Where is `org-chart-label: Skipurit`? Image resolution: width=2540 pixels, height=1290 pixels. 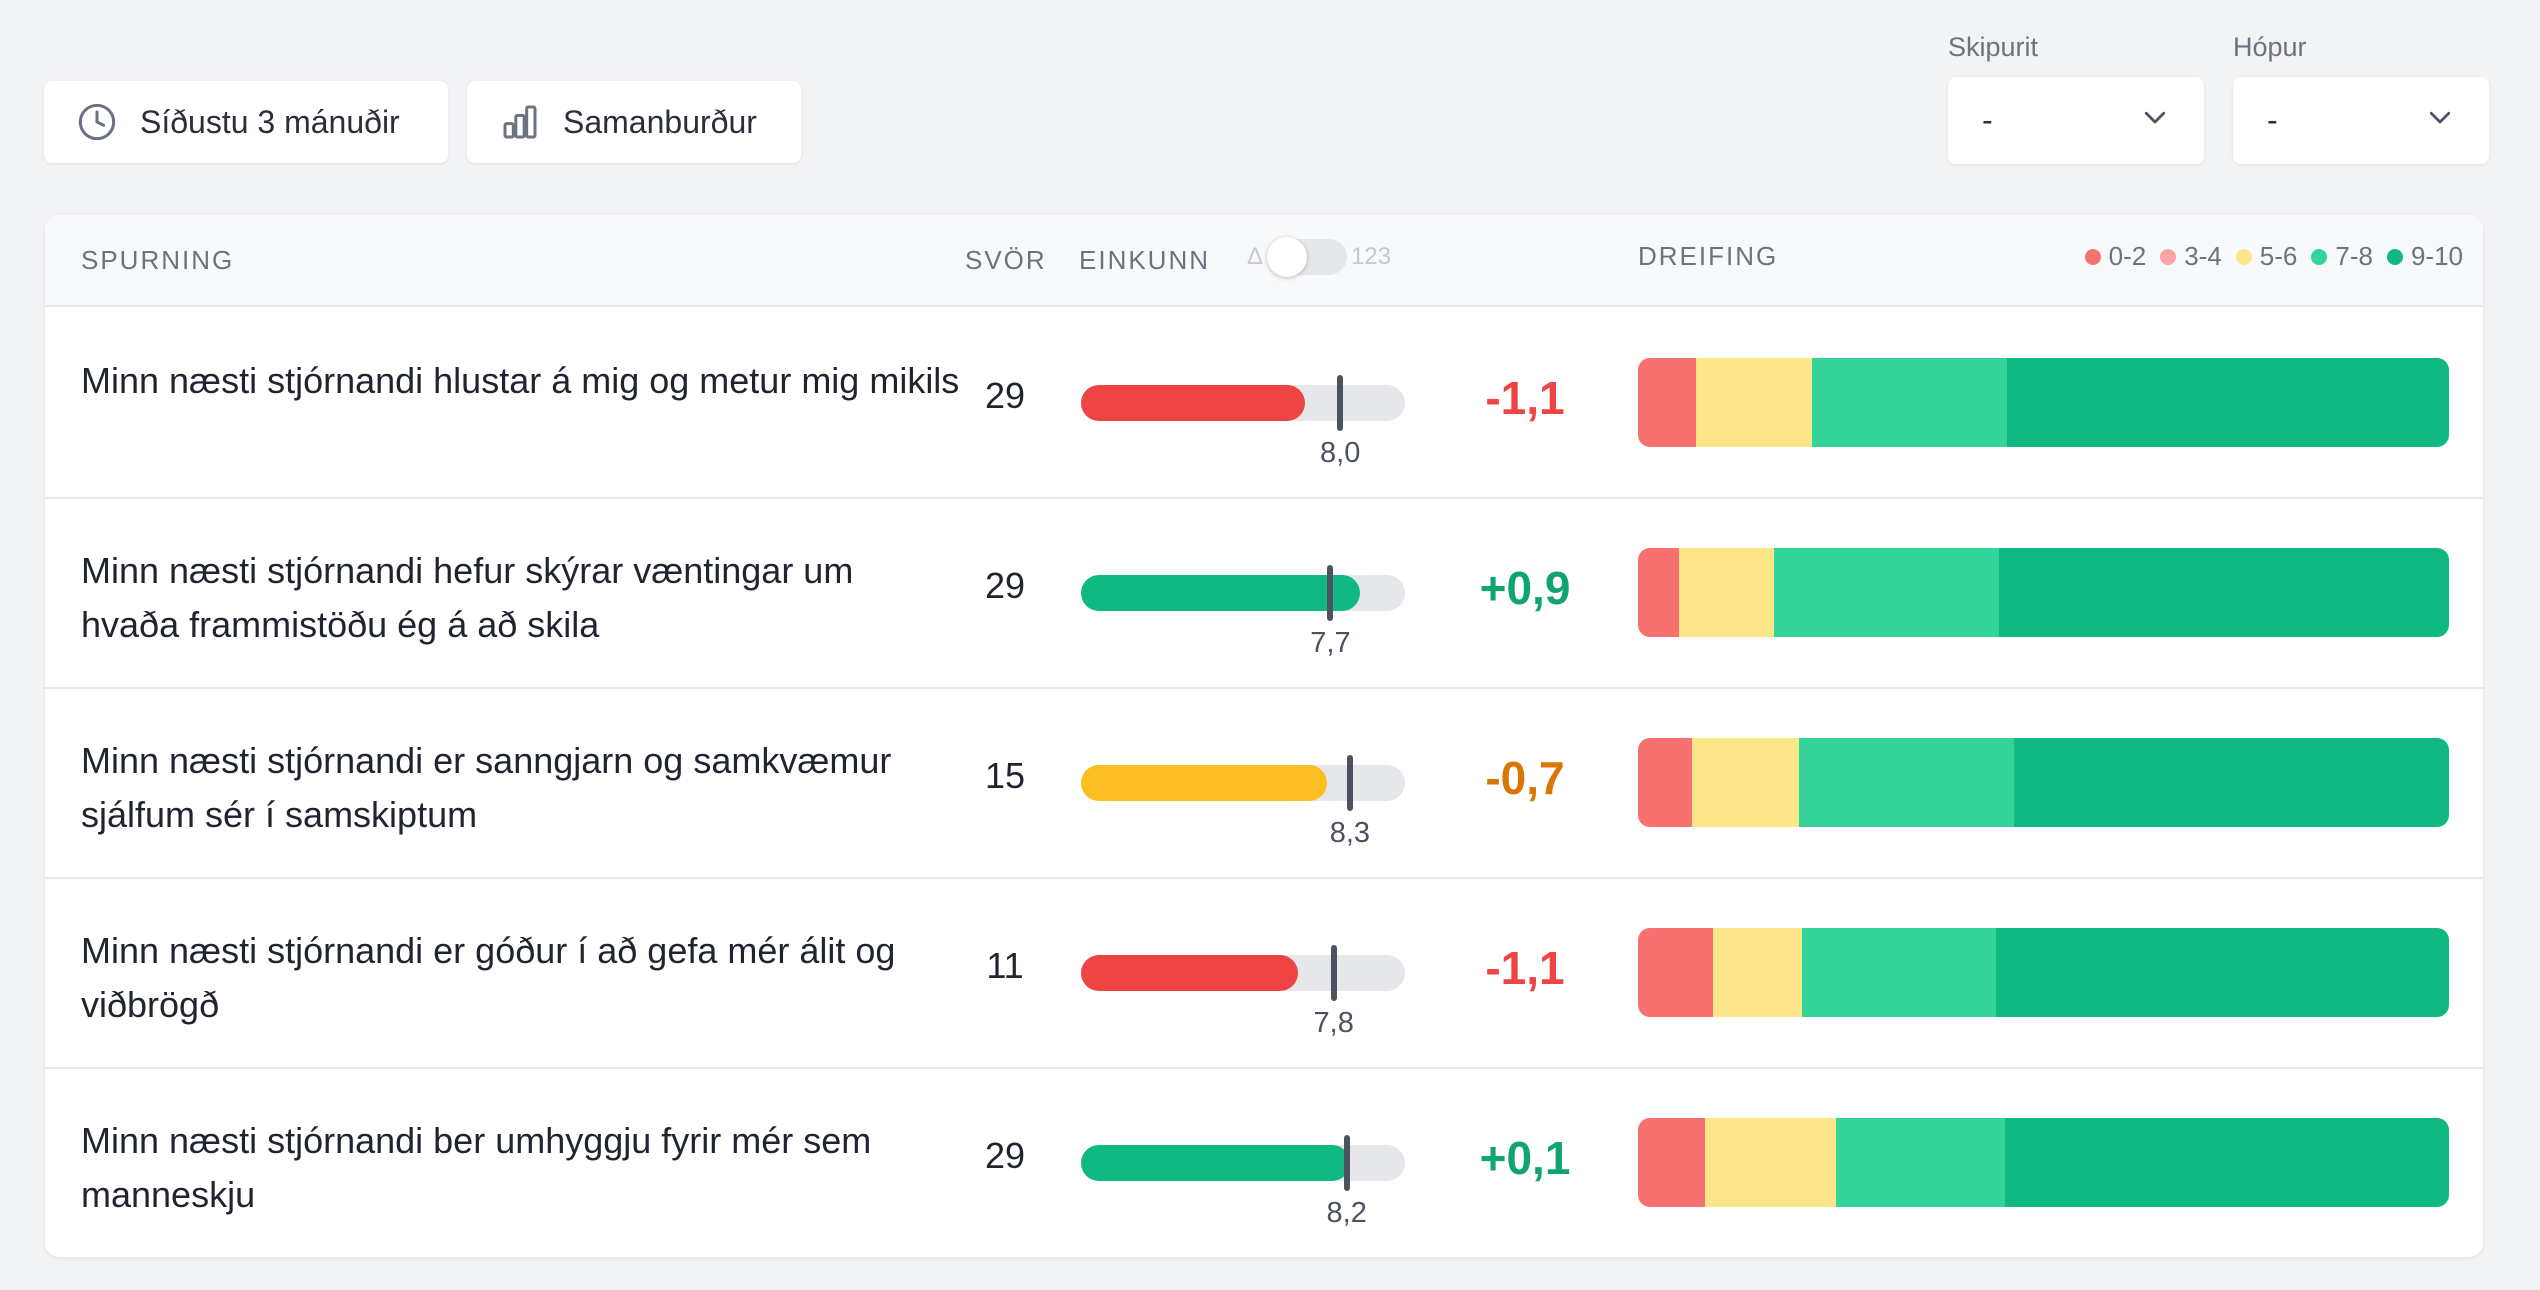
org-chart-label: Skipurit is located at coordinates (1993, 47).